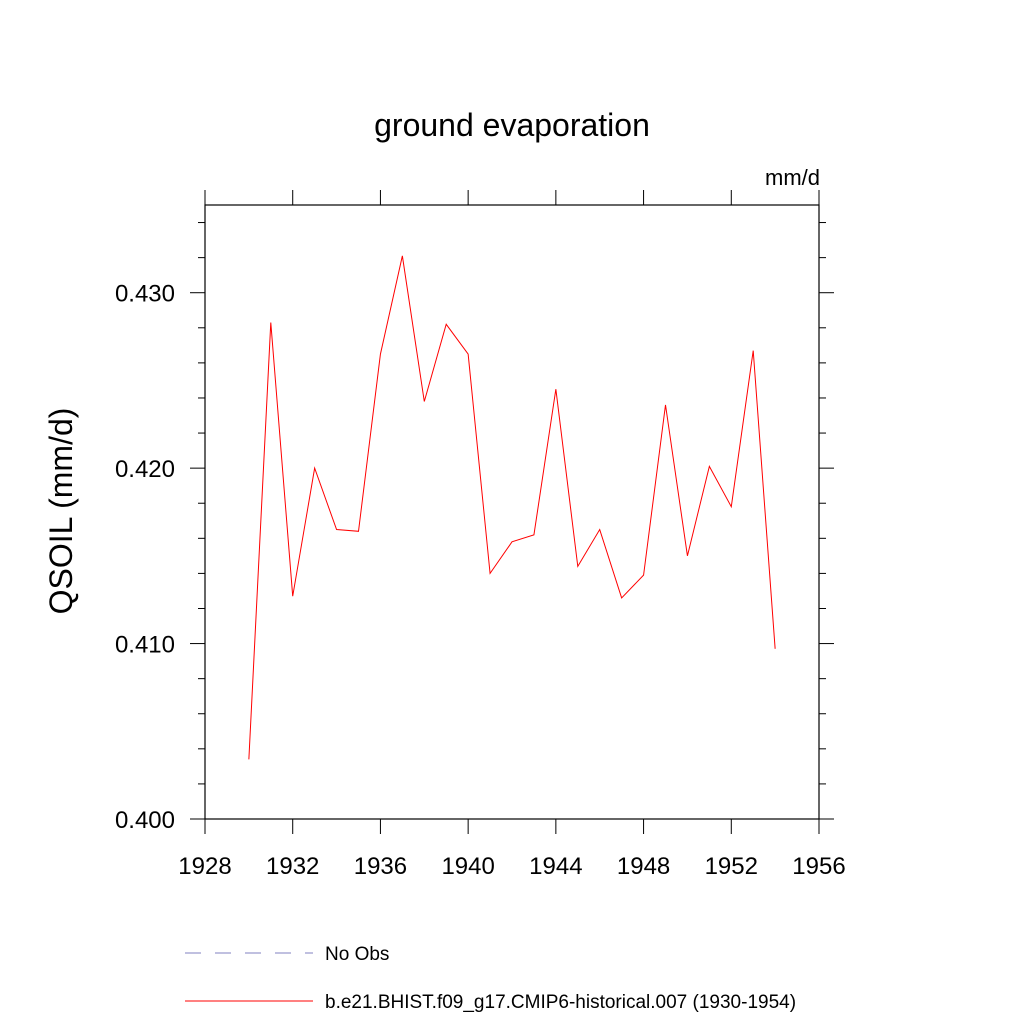 The width and height of the screenshot is (1024, 1024). What do you see at coordinates (792, 177) in the screenshot?
I see `units-label: mm/d` at bounding box center [792, 177].